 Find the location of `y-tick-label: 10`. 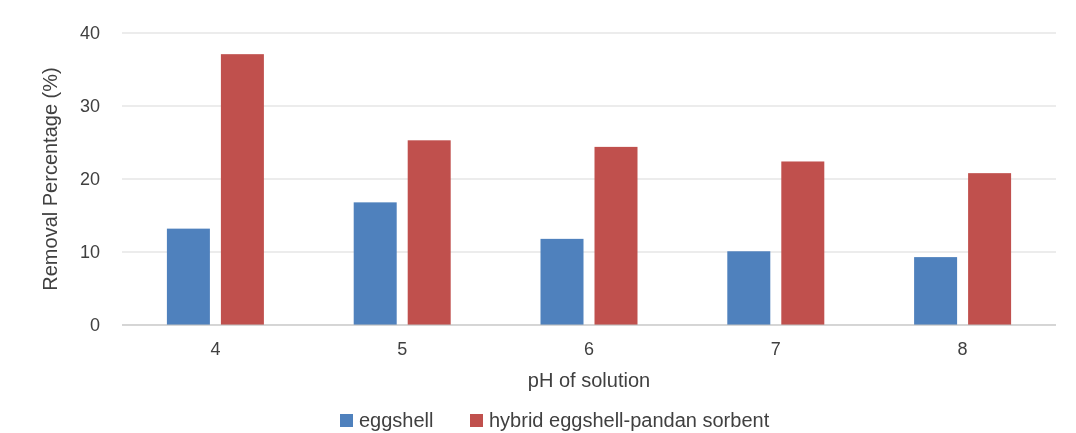

y-tick-label: 10 is located at coordinates (89, 252).